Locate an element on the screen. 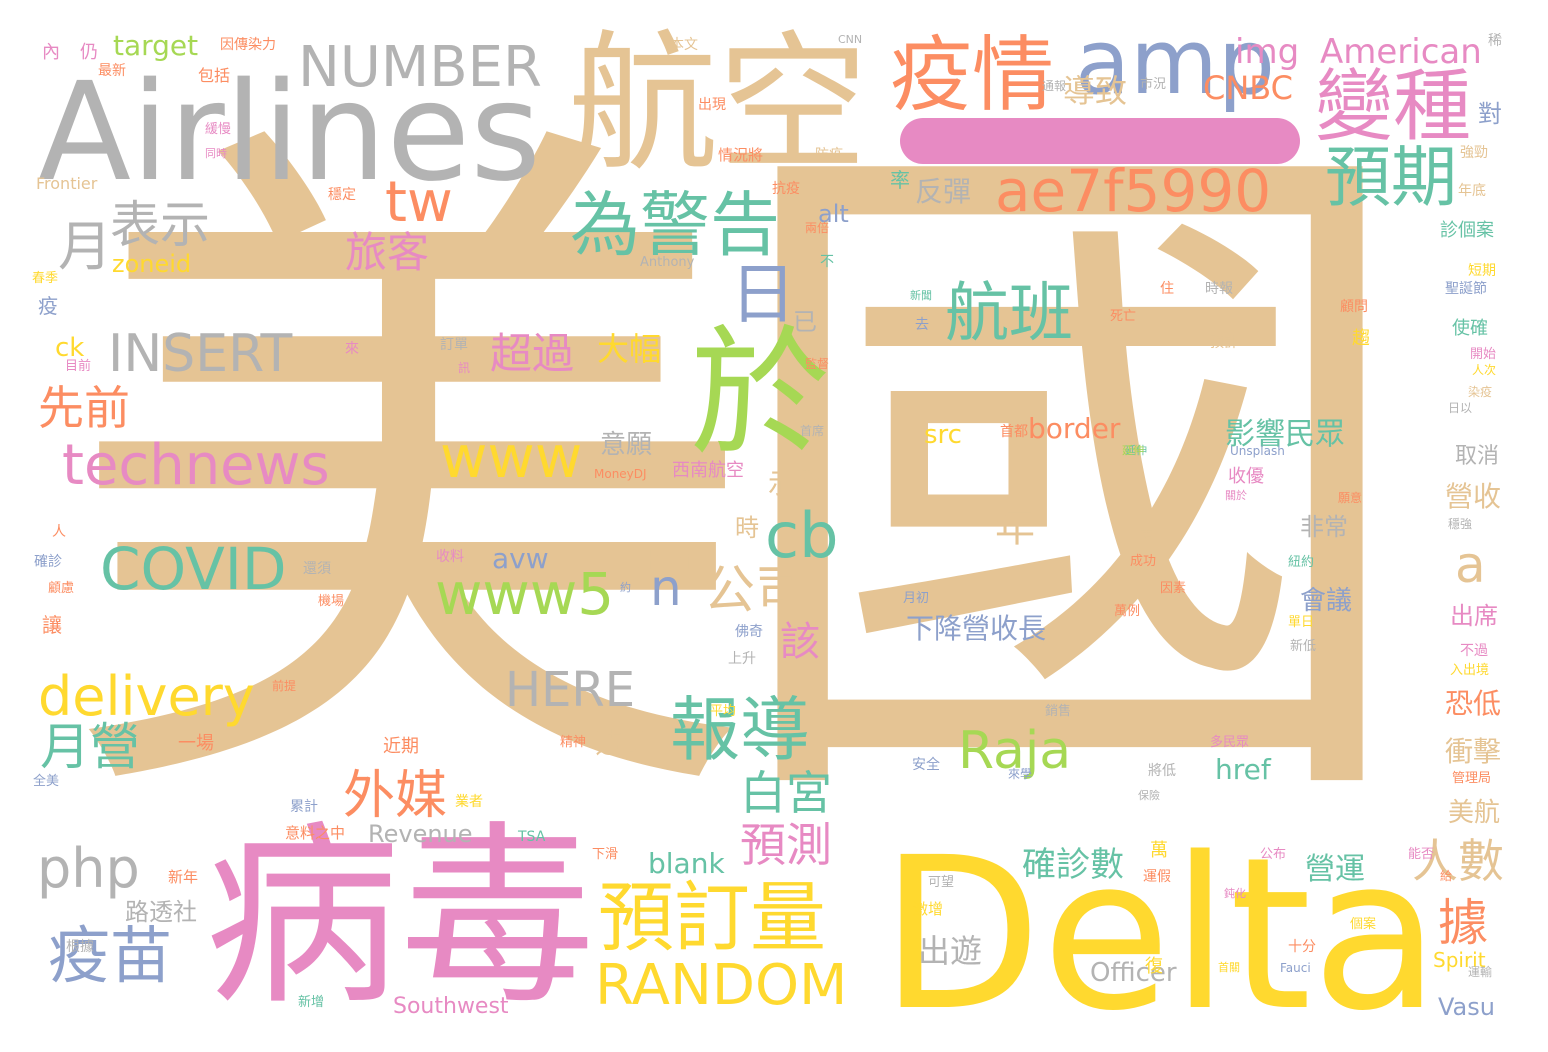 The height and width of the screenshot is (1052, 1548). word-xinzeng: 新增 is located at coordinates (311, 1002).